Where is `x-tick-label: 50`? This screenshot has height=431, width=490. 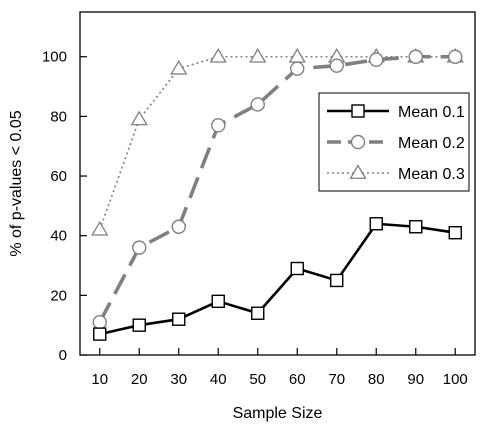 x-tick-label: 50 is located at coordinates (257, 379).